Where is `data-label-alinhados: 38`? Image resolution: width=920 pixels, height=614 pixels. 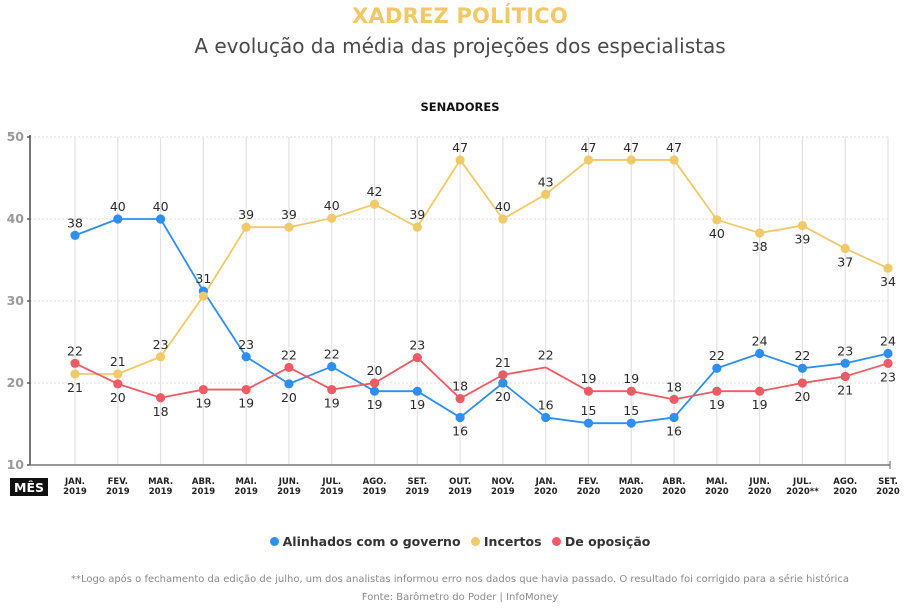
data-label-alinhados: 38 is located at coordinates (75, 222).